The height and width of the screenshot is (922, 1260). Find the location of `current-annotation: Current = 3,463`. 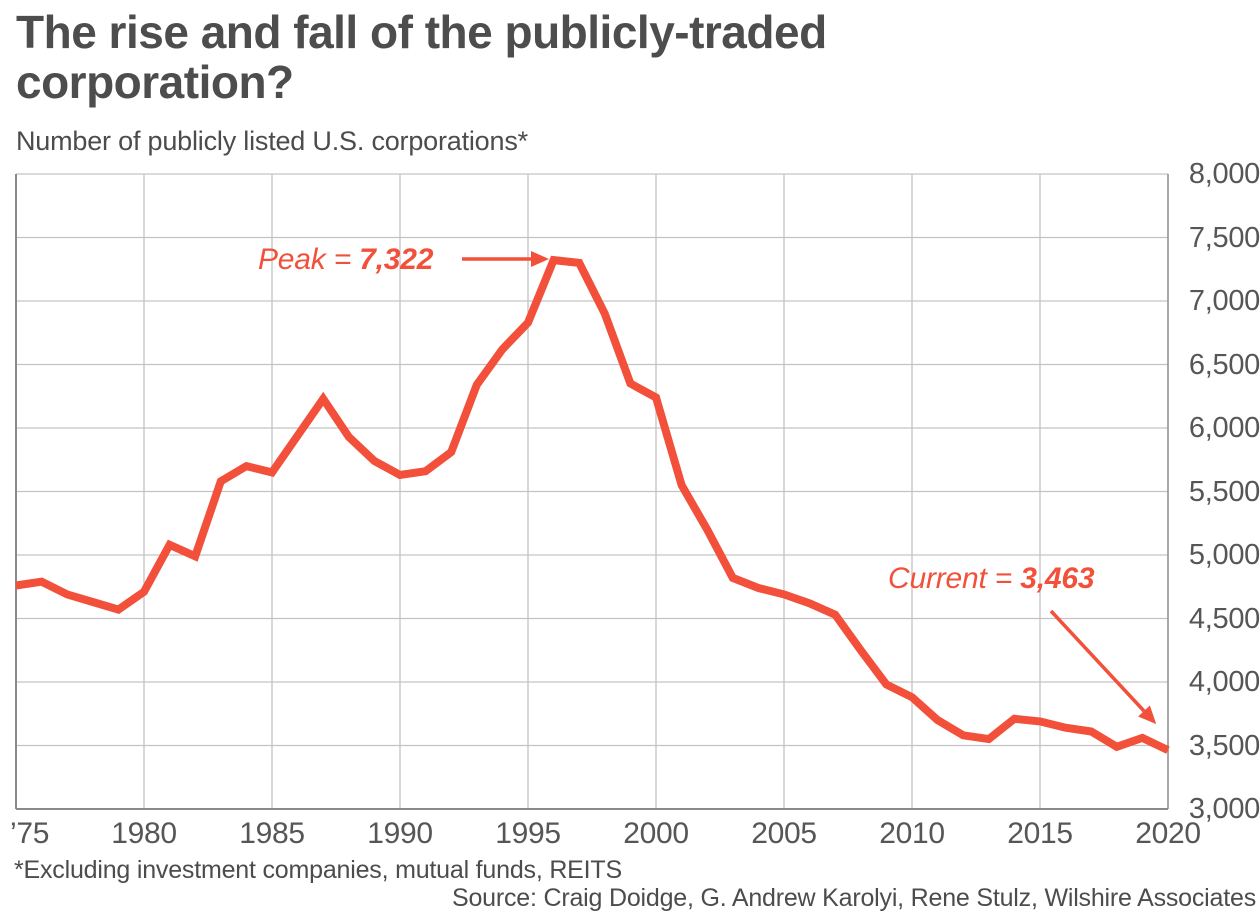

current-annotation: Current = 3,463 is located at coordinates (991, 579).